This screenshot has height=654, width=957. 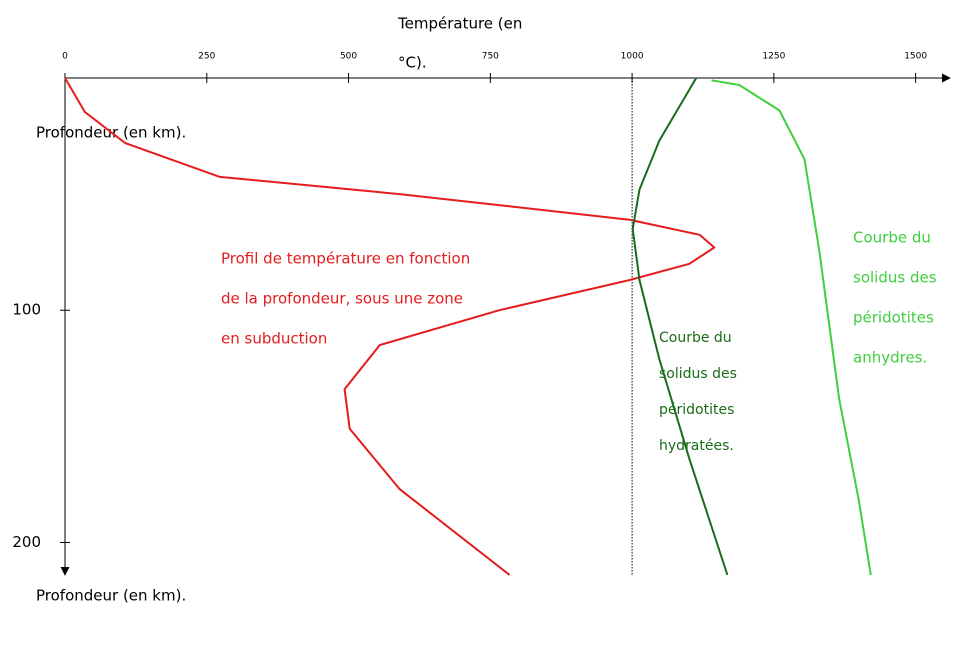 What do you see at coordinates (111, 596) in the screenshot?
I see `y-axis-label: Profondeur (en km).` at bounding box center [111, 596].